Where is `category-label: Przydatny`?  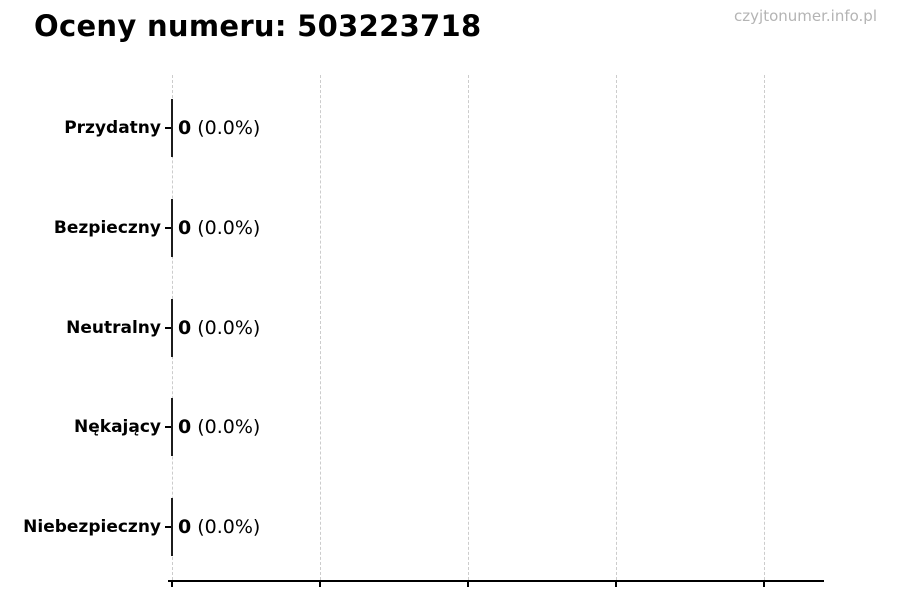 category-label: Przydatny is located at coordinates (112, 128).